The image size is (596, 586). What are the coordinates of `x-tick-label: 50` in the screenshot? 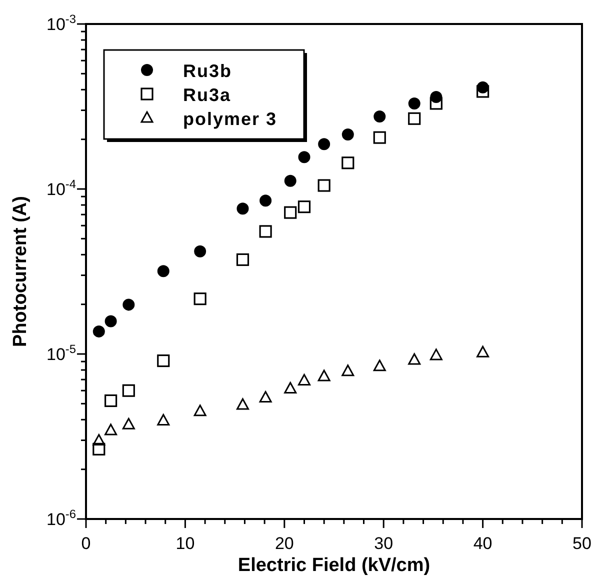 It's located at (582, 543).